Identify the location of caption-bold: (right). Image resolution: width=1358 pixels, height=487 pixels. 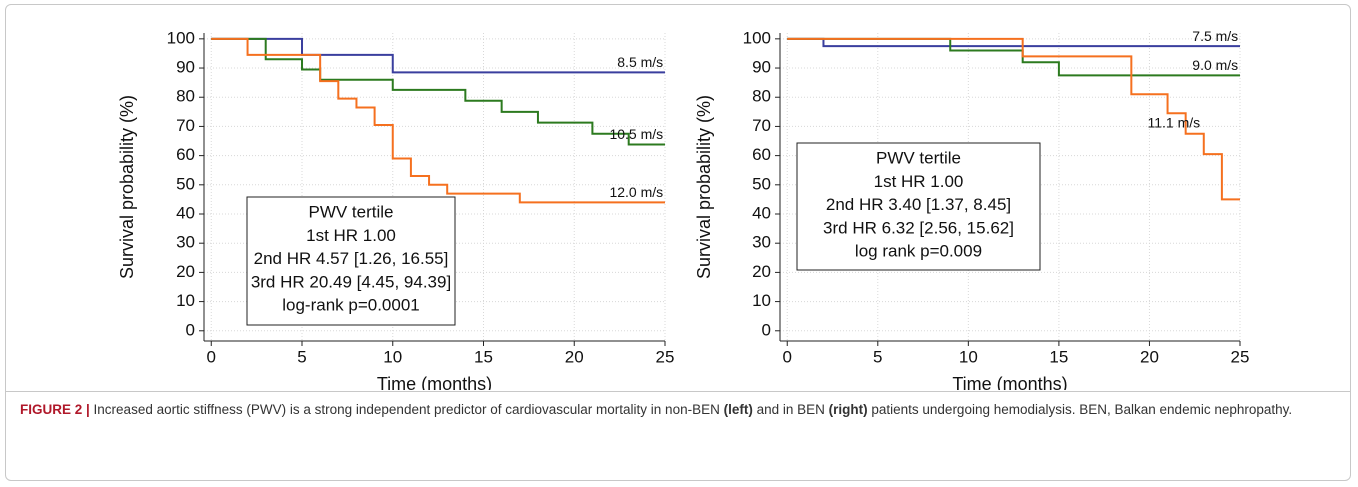
(848, 409).